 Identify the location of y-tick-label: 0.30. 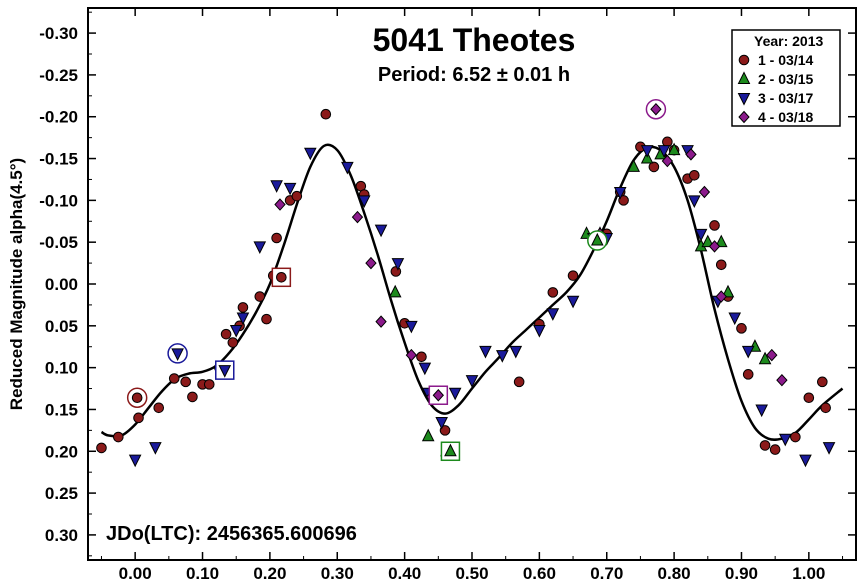
(61, 535).